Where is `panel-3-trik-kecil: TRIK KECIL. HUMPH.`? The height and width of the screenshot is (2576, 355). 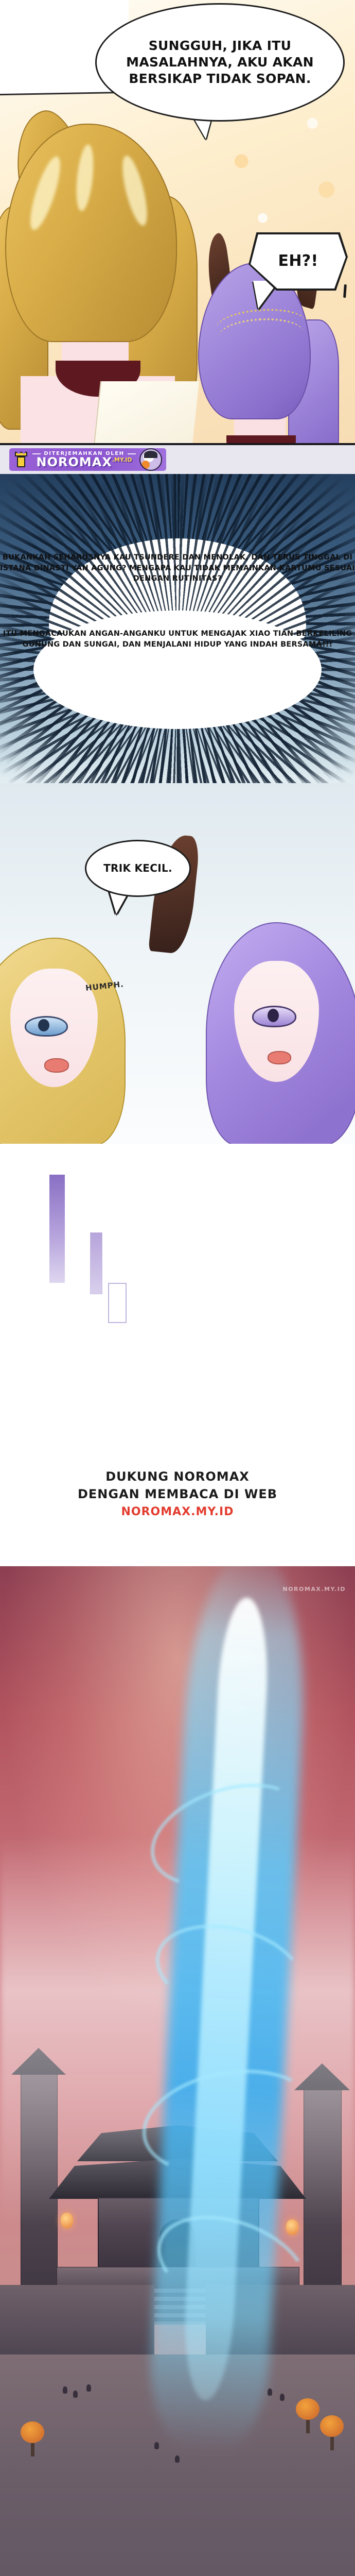
panel-3-trik-kecil: TRIK KECIL. HUMPH. is located at coordinates (177, 963).